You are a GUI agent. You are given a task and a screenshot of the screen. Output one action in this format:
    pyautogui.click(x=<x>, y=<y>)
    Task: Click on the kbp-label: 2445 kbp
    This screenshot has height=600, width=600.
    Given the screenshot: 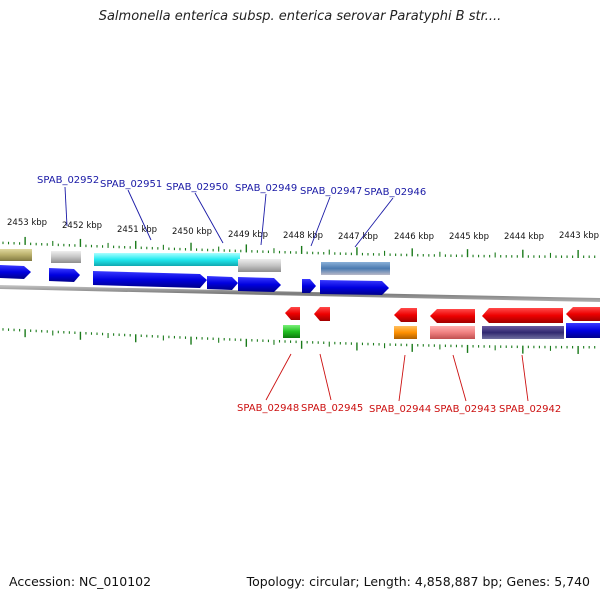 What is the action you would take?
    pyautogui.click(x=469, y=237)
    